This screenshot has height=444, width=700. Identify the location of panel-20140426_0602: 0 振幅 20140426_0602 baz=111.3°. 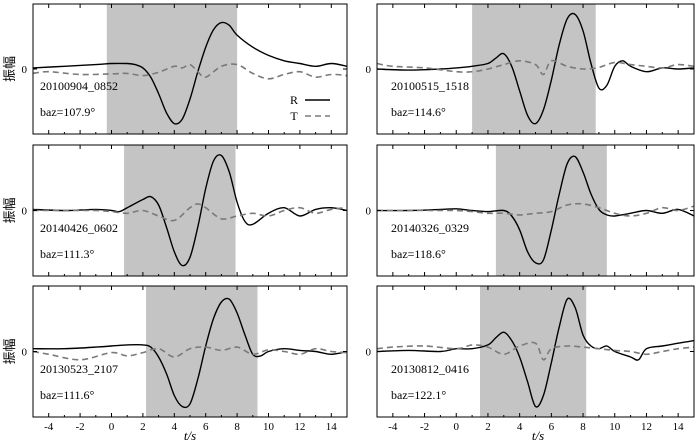
(175, 210).